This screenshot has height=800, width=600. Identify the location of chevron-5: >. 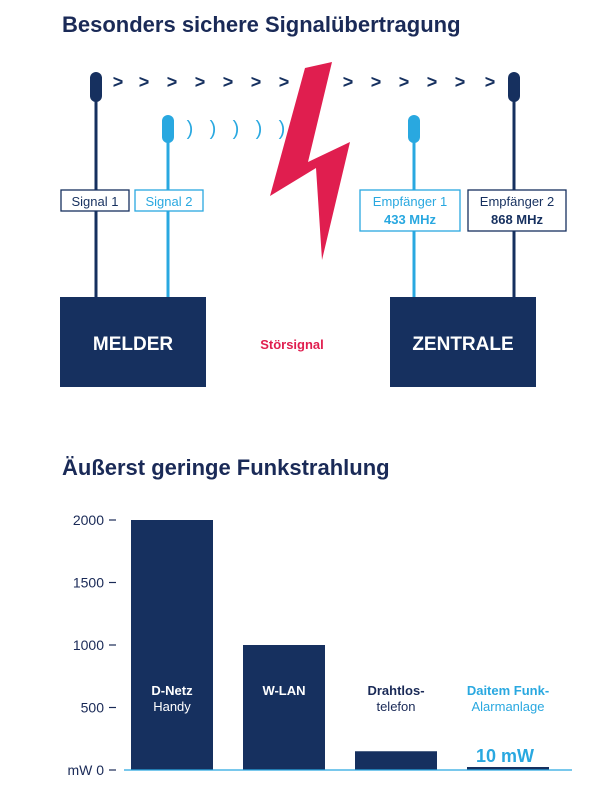
(228, 82).